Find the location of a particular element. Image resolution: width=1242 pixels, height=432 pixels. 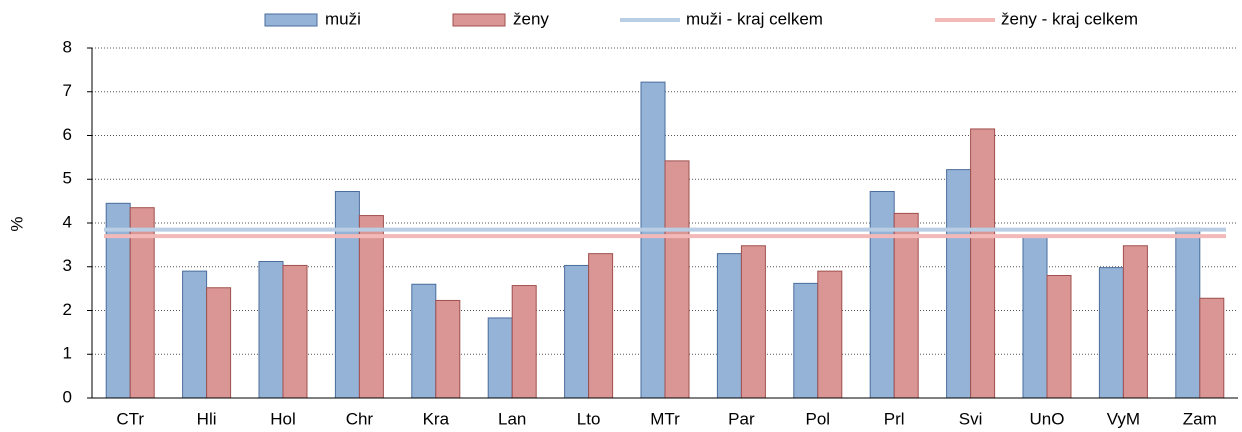

y-tick-label: 5 is located at coordinates (67, 178).